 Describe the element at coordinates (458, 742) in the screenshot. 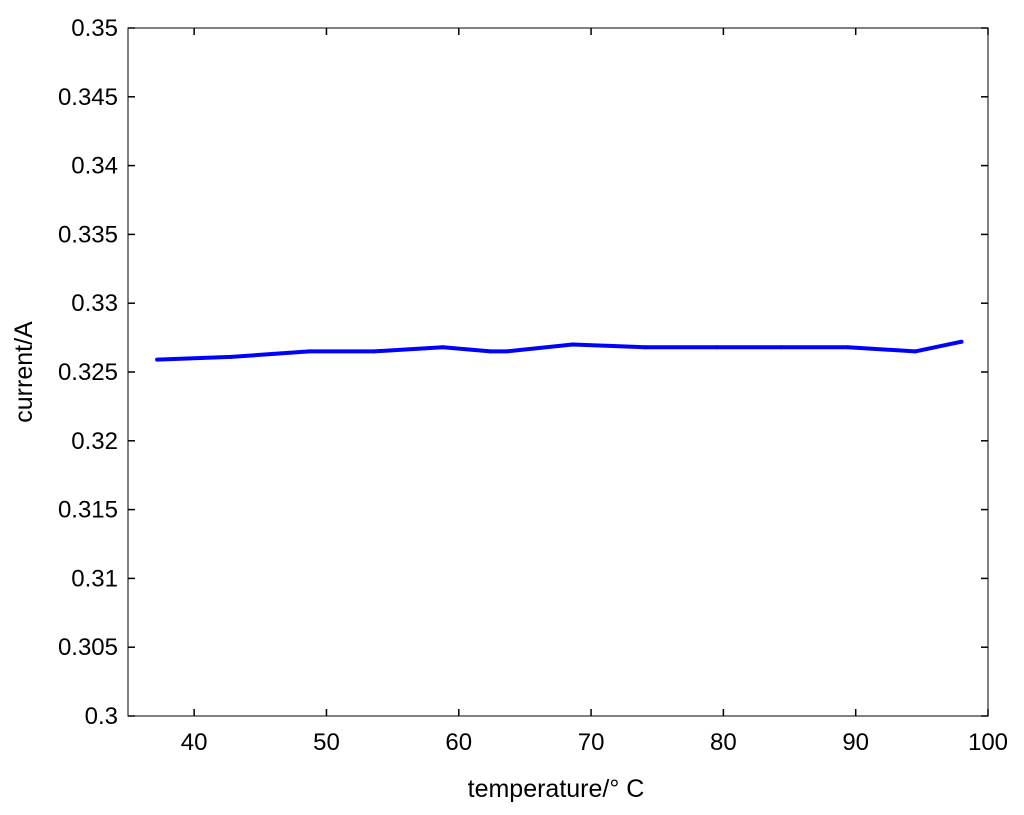

I see `x-tick-label: 60` at that location.